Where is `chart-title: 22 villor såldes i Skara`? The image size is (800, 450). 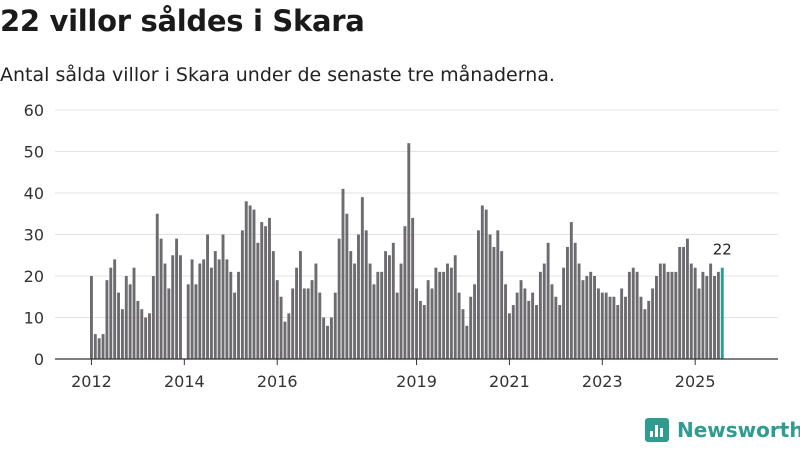 chart-title: 22 villor såldes i Skara is located at coordinates (182, 21).